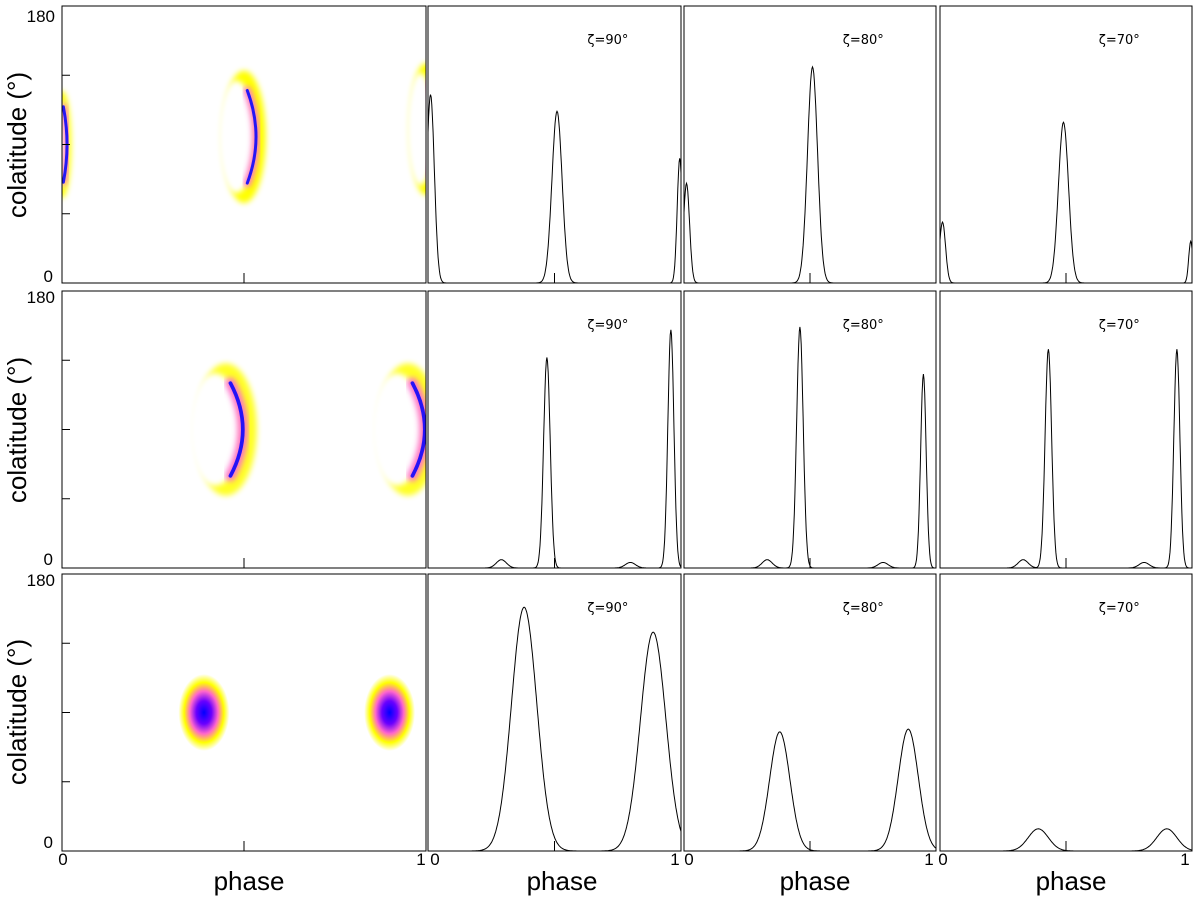 This screenshot has height=901, width=1200. Describe the element at coordinates (17, 430) in the screenshot. I see `ylabel-row2: colatitude (°)` at that location.